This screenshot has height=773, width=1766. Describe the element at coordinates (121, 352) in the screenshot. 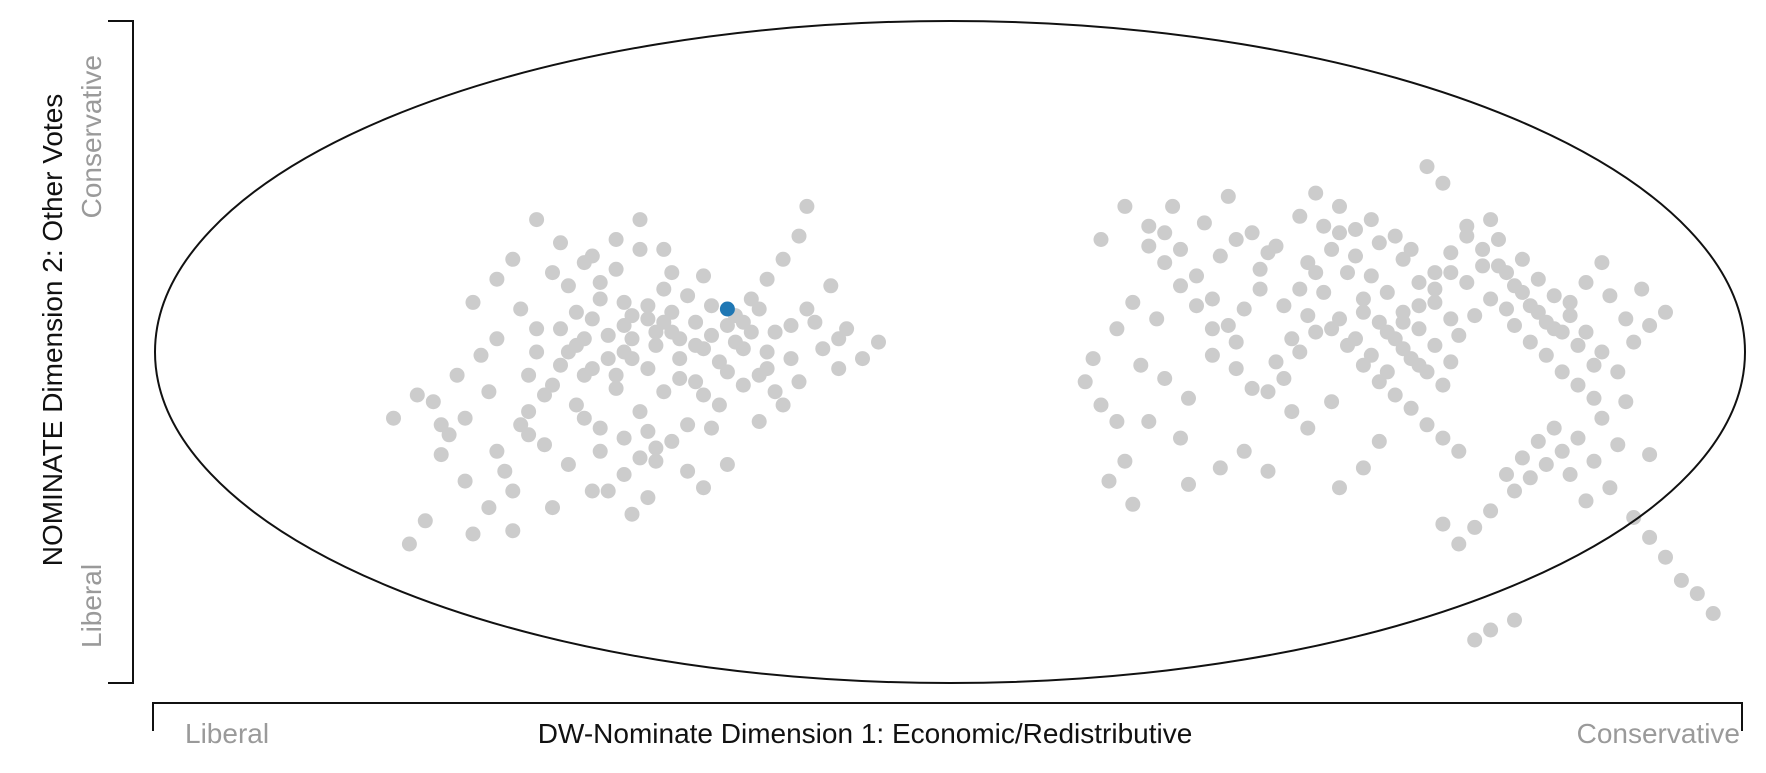

I see `y-axis-bracket` at that location.